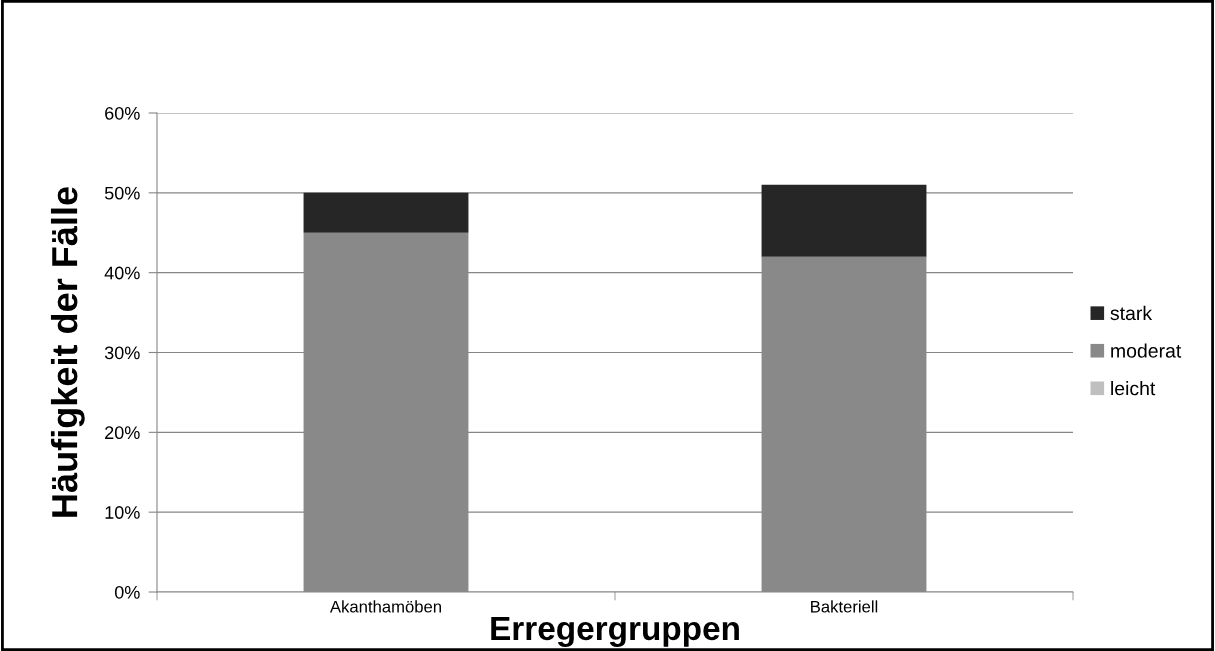  Describe the element at coordinates (122, 433) in the screenshot. I see `y-tick-label: 20%` at that location.